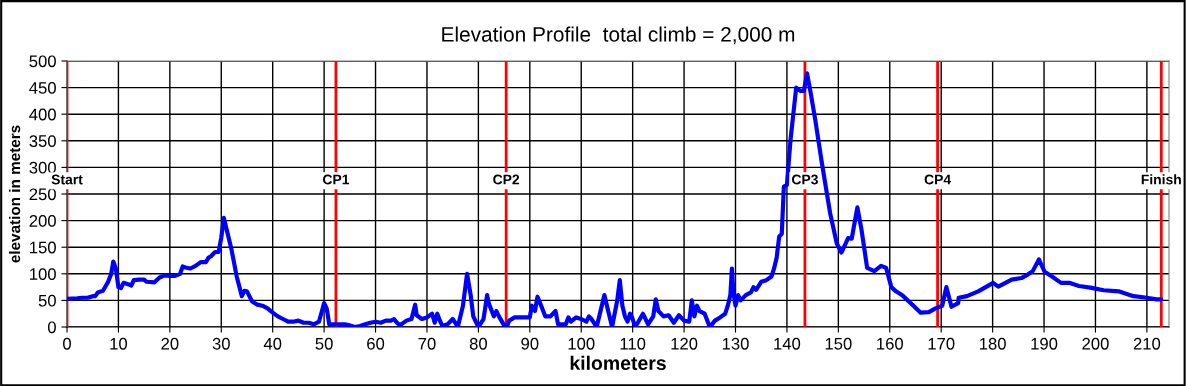 This screenshot has width=1187, height=386. What do you see at coordinates (42, 61) in the screenshot?
I see `y-tick-label: 500` at bounding box center [42, 61].